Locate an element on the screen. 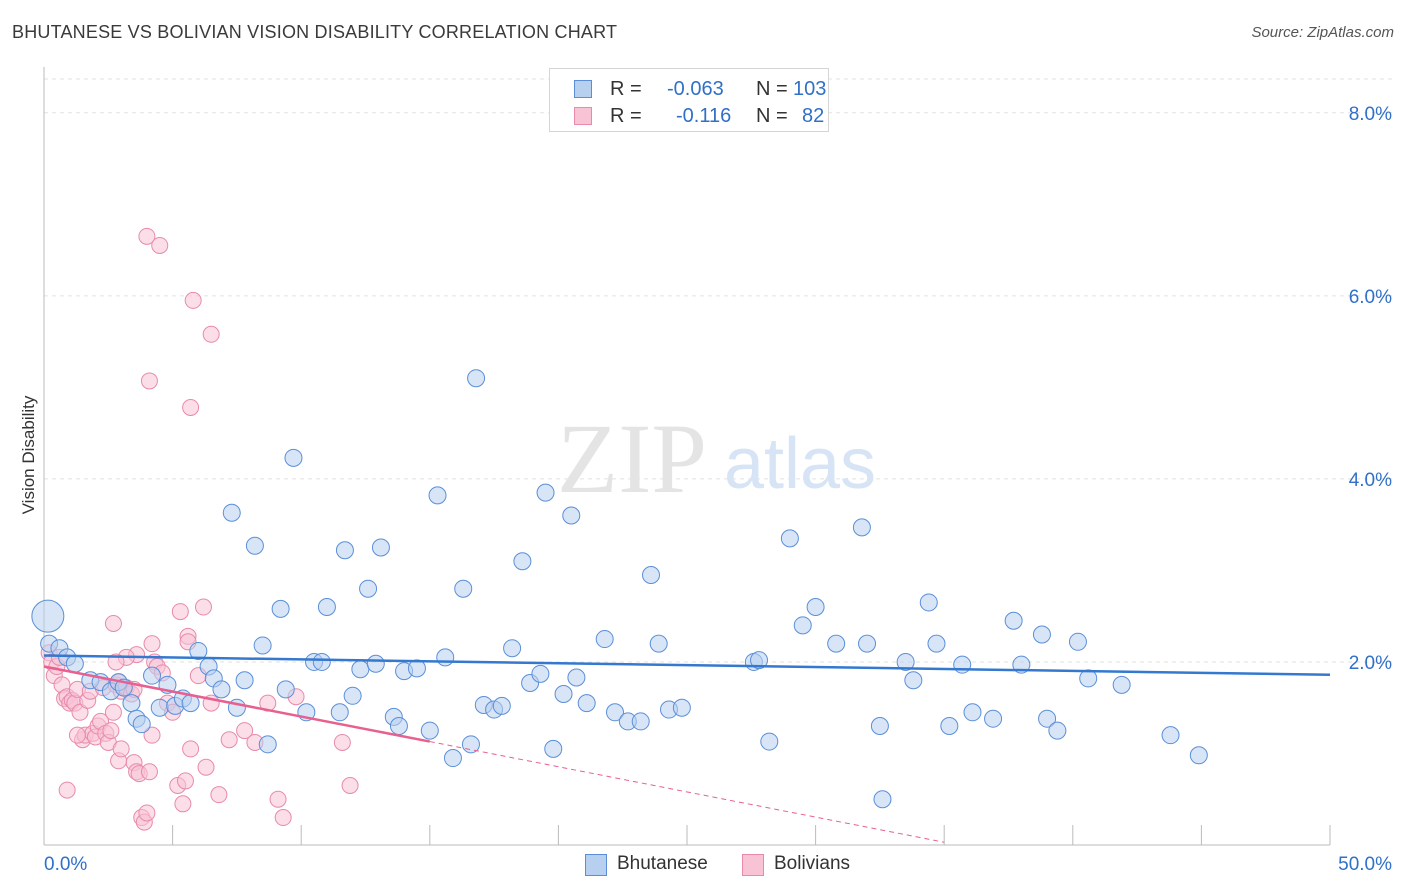 The width and height of the screenshot is (1406, 892). bolivians-trend-line is located at coordinates (237, 704).